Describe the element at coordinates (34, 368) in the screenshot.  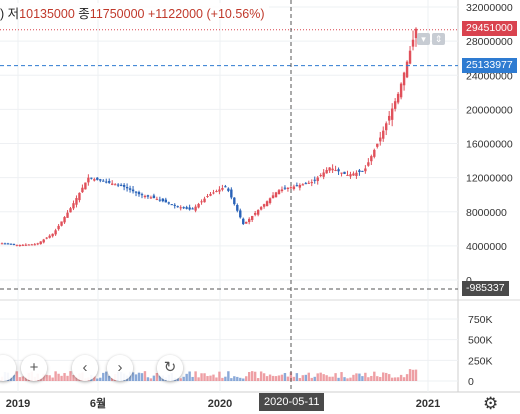
I see `zoom-in-button: +` at that location.